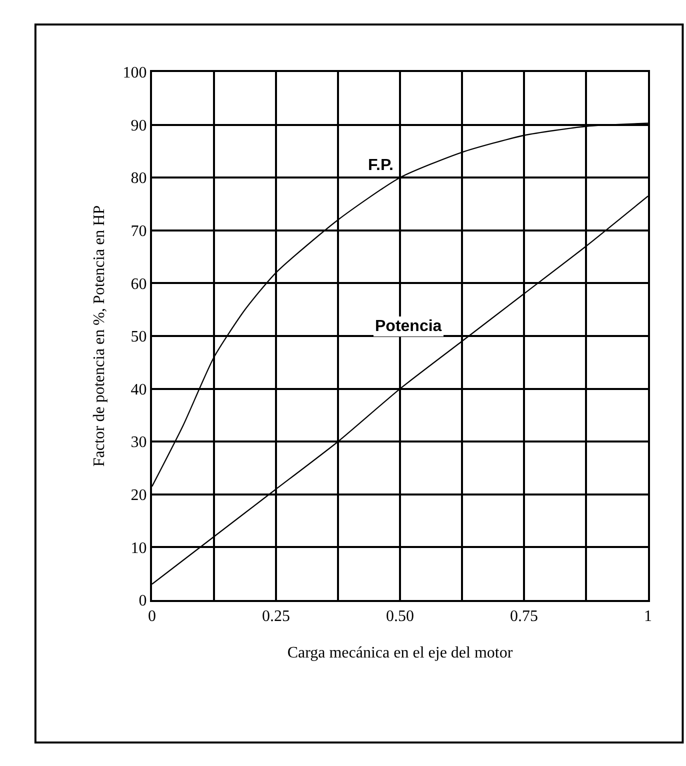  Describe the element at coordinates (276, 617) in the screenshot. I see `x-tick-label: 0.25` at that location.